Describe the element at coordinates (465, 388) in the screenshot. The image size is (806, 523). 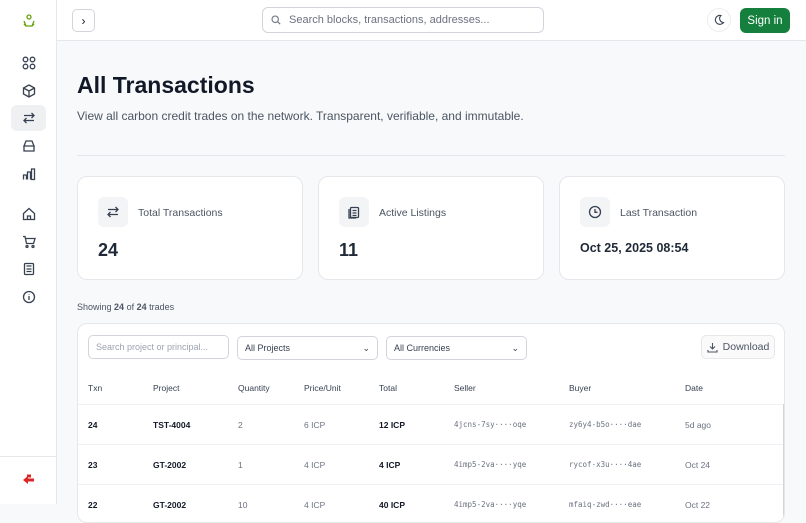
I see `column-header-seller: Seller` at that location.